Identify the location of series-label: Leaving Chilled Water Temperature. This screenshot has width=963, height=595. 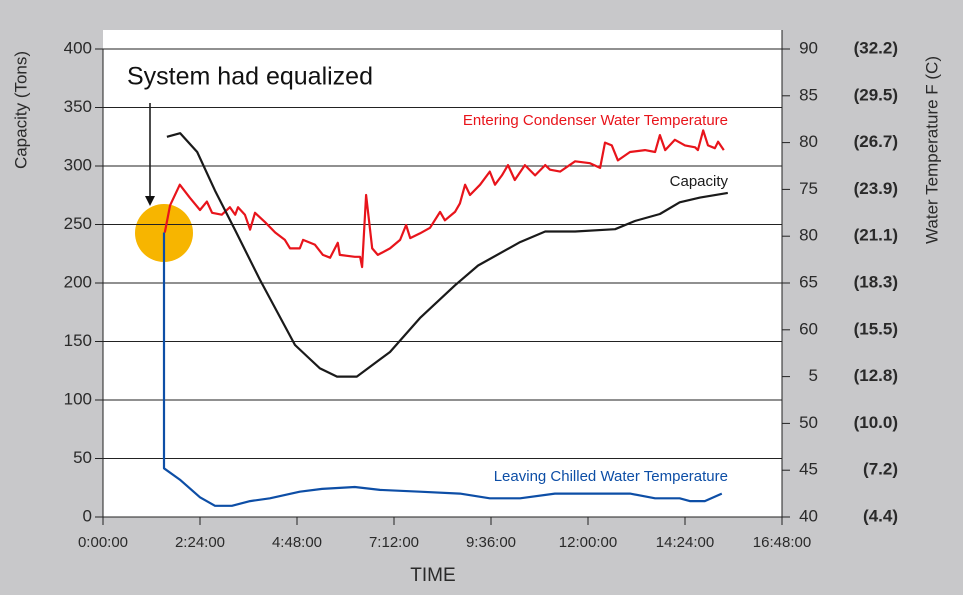
(611, 476).